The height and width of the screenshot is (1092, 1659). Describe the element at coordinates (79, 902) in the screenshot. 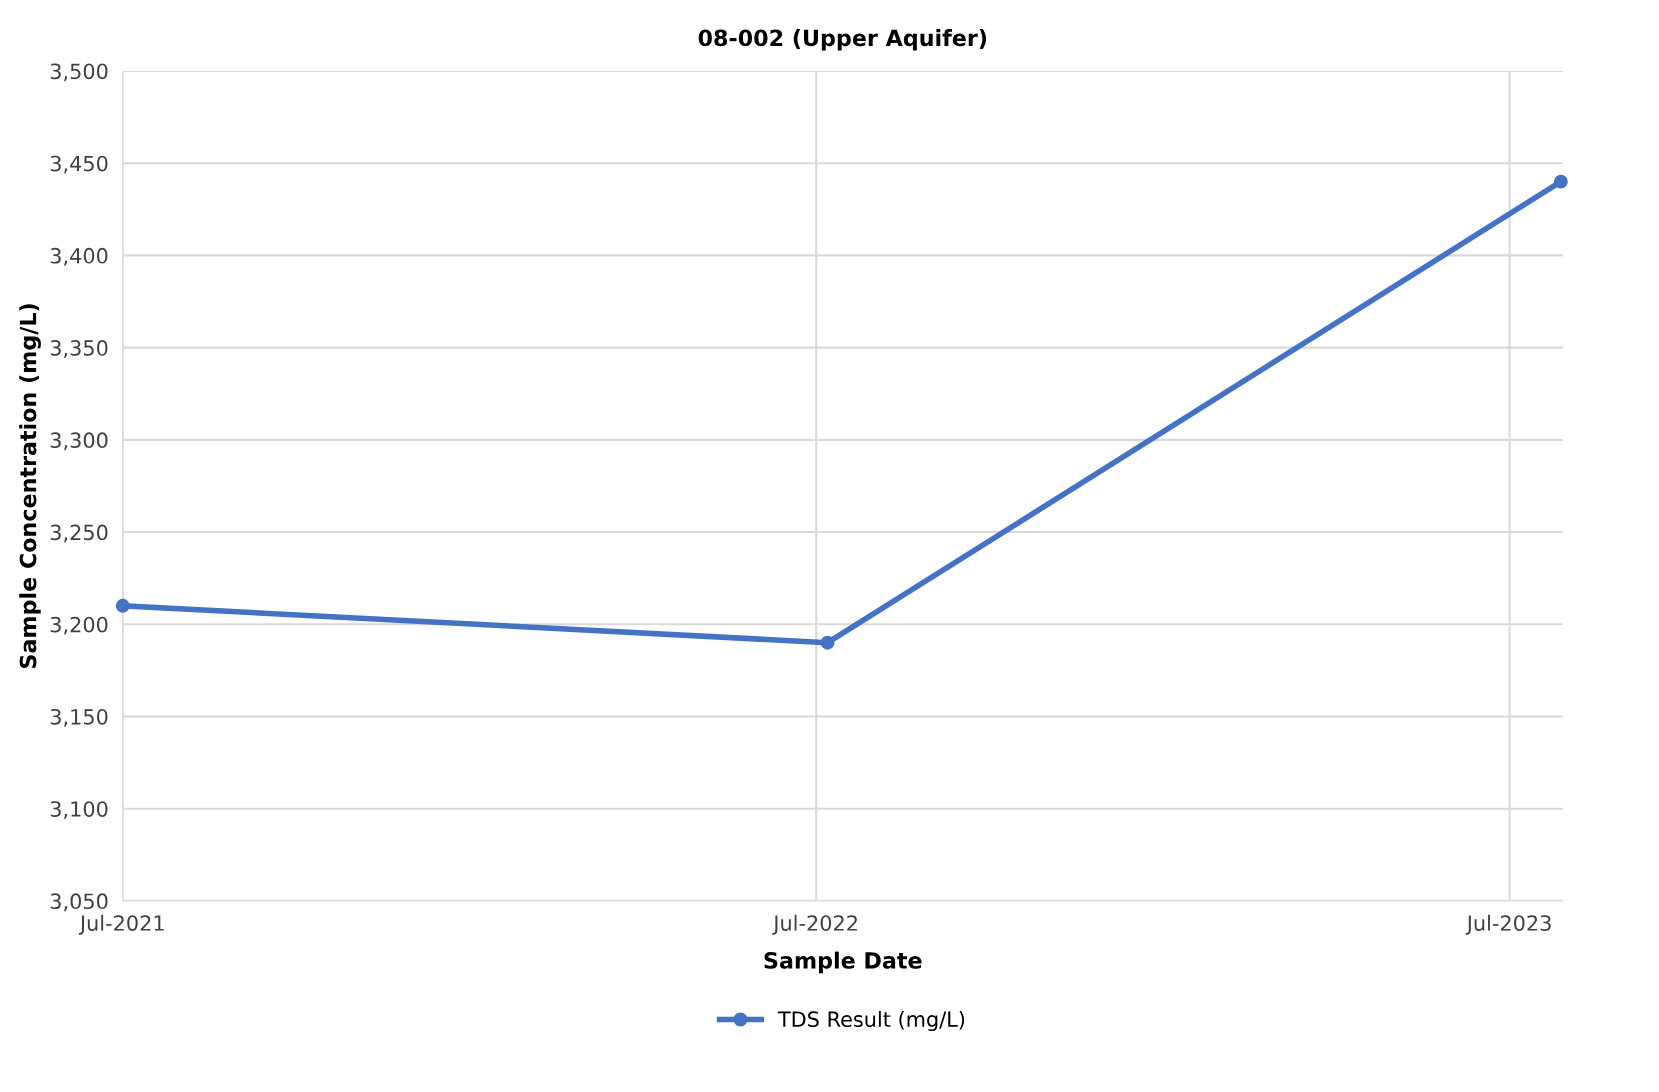

I see `y-tick-label: 3,050` at that location.